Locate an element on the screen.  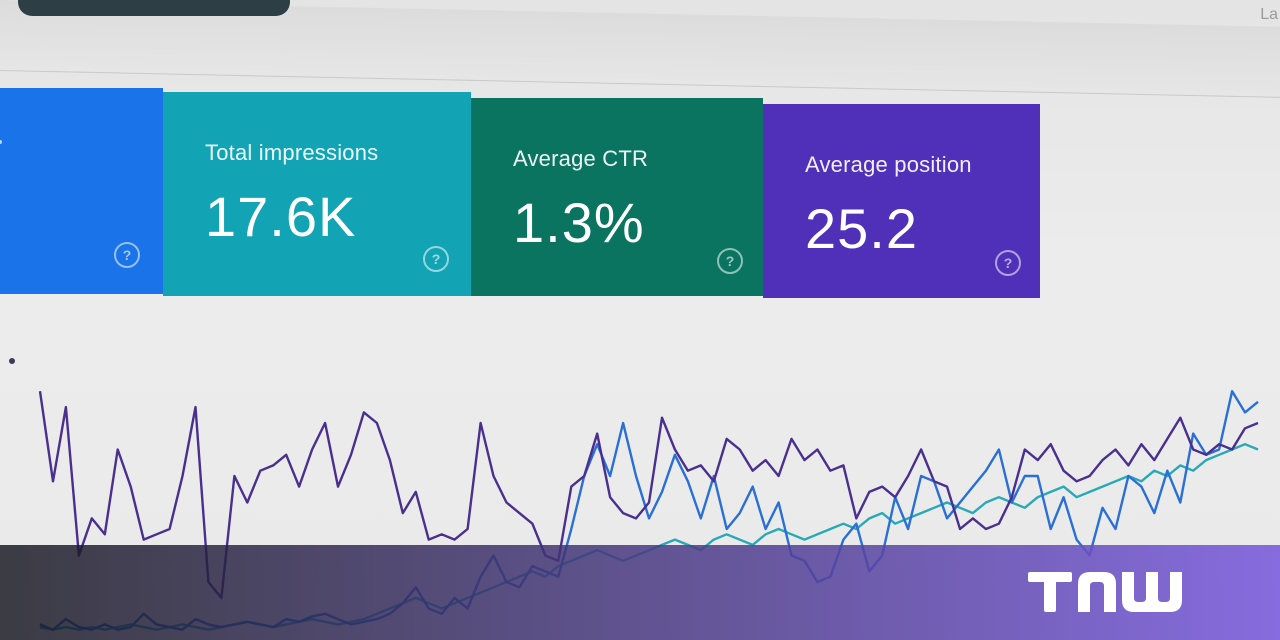
toolbar-button is located at coordinates (154, 8).